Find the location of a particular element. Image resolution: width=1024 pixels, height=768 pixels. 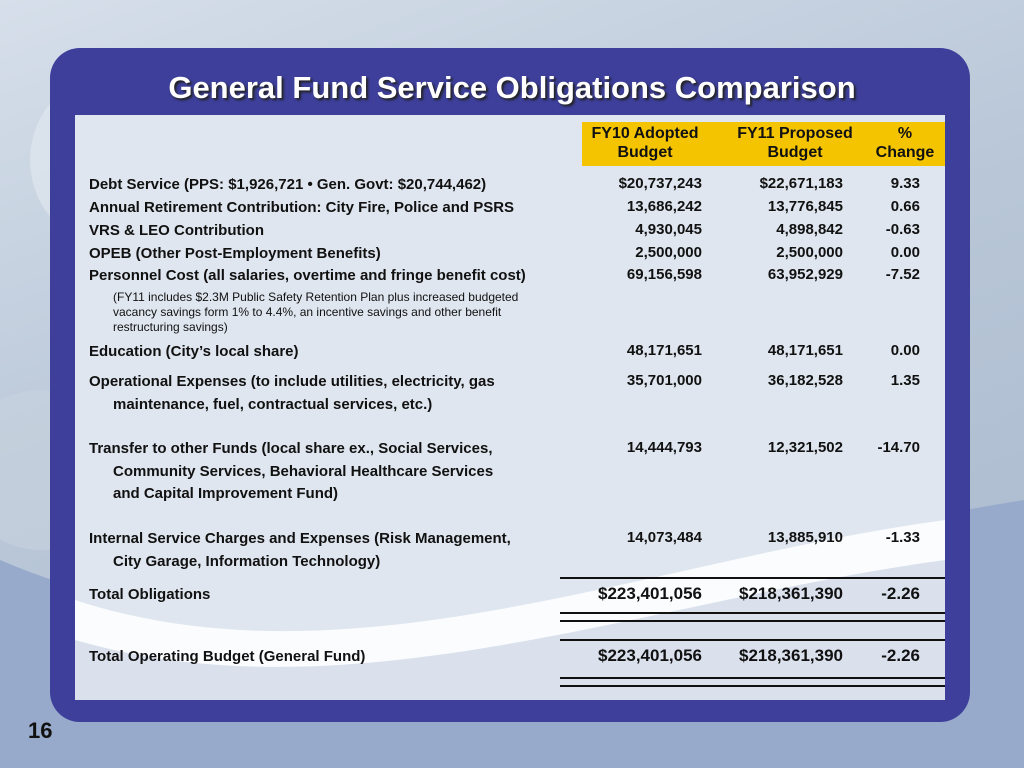

cell-value: 13,885,910 is located at coordinates (805, 537).